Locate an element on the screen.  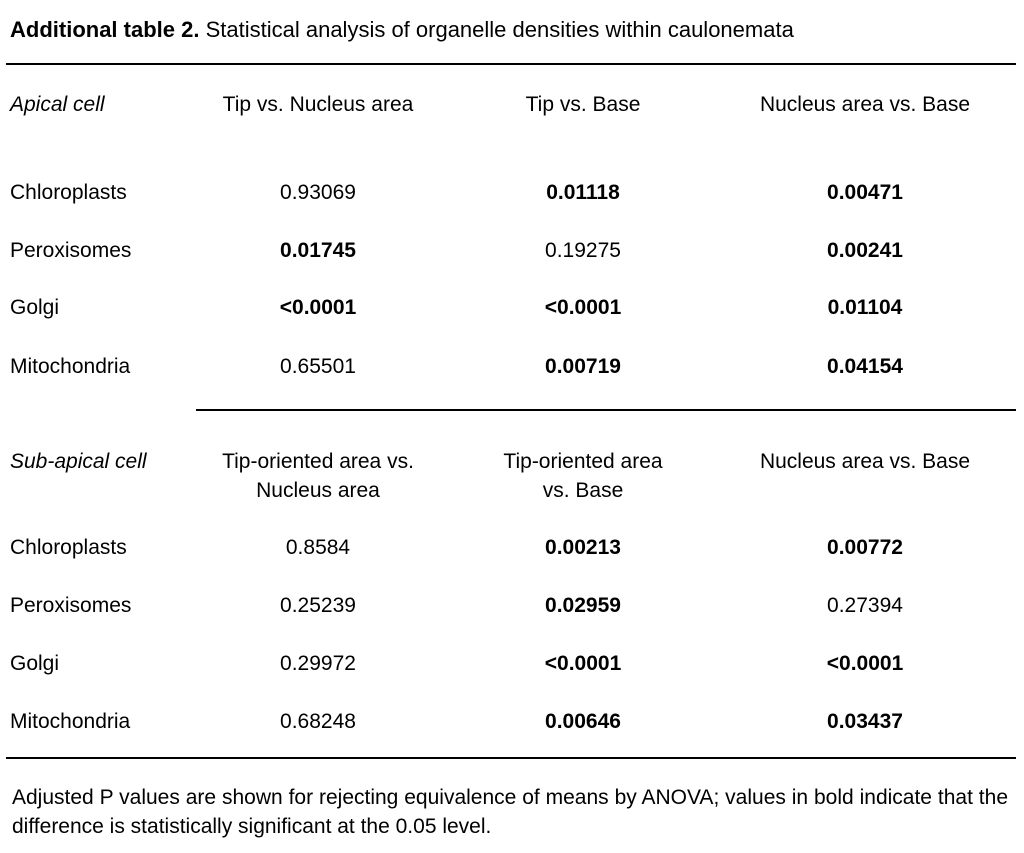
p-value-cell: 0.93069 is located at coordinates (318, 192).